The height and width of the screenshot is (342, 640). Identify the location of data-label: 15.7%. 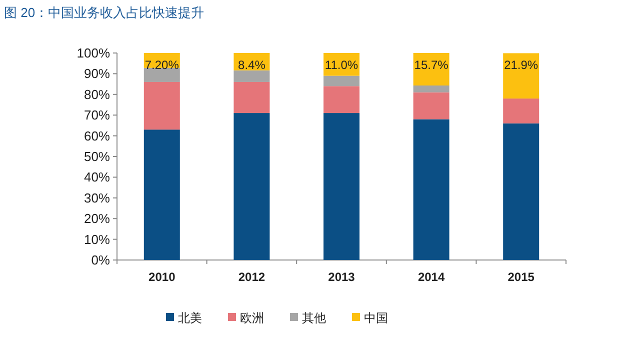
(431, 65).